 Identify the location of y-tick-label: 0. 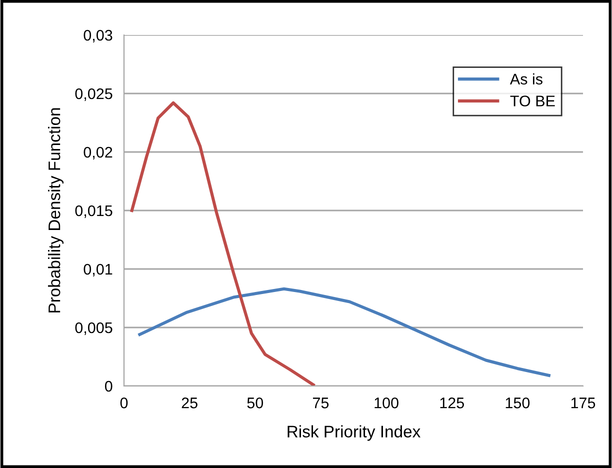
(108, 386).